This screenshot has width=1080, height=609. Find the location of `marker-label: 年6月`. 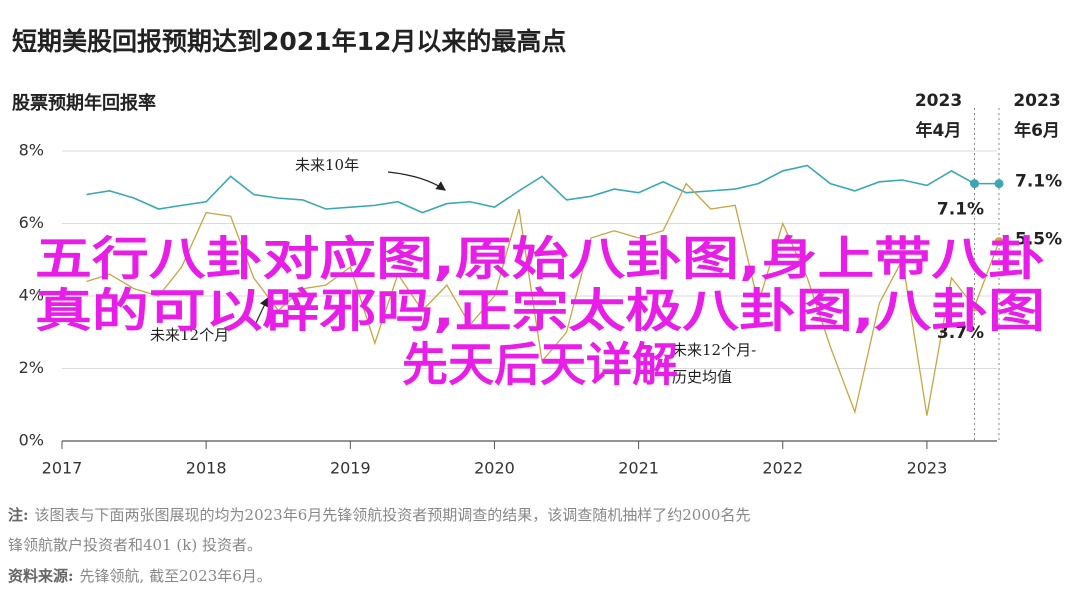

marker-label: 年6月 is located at coordinates (1037, 130).